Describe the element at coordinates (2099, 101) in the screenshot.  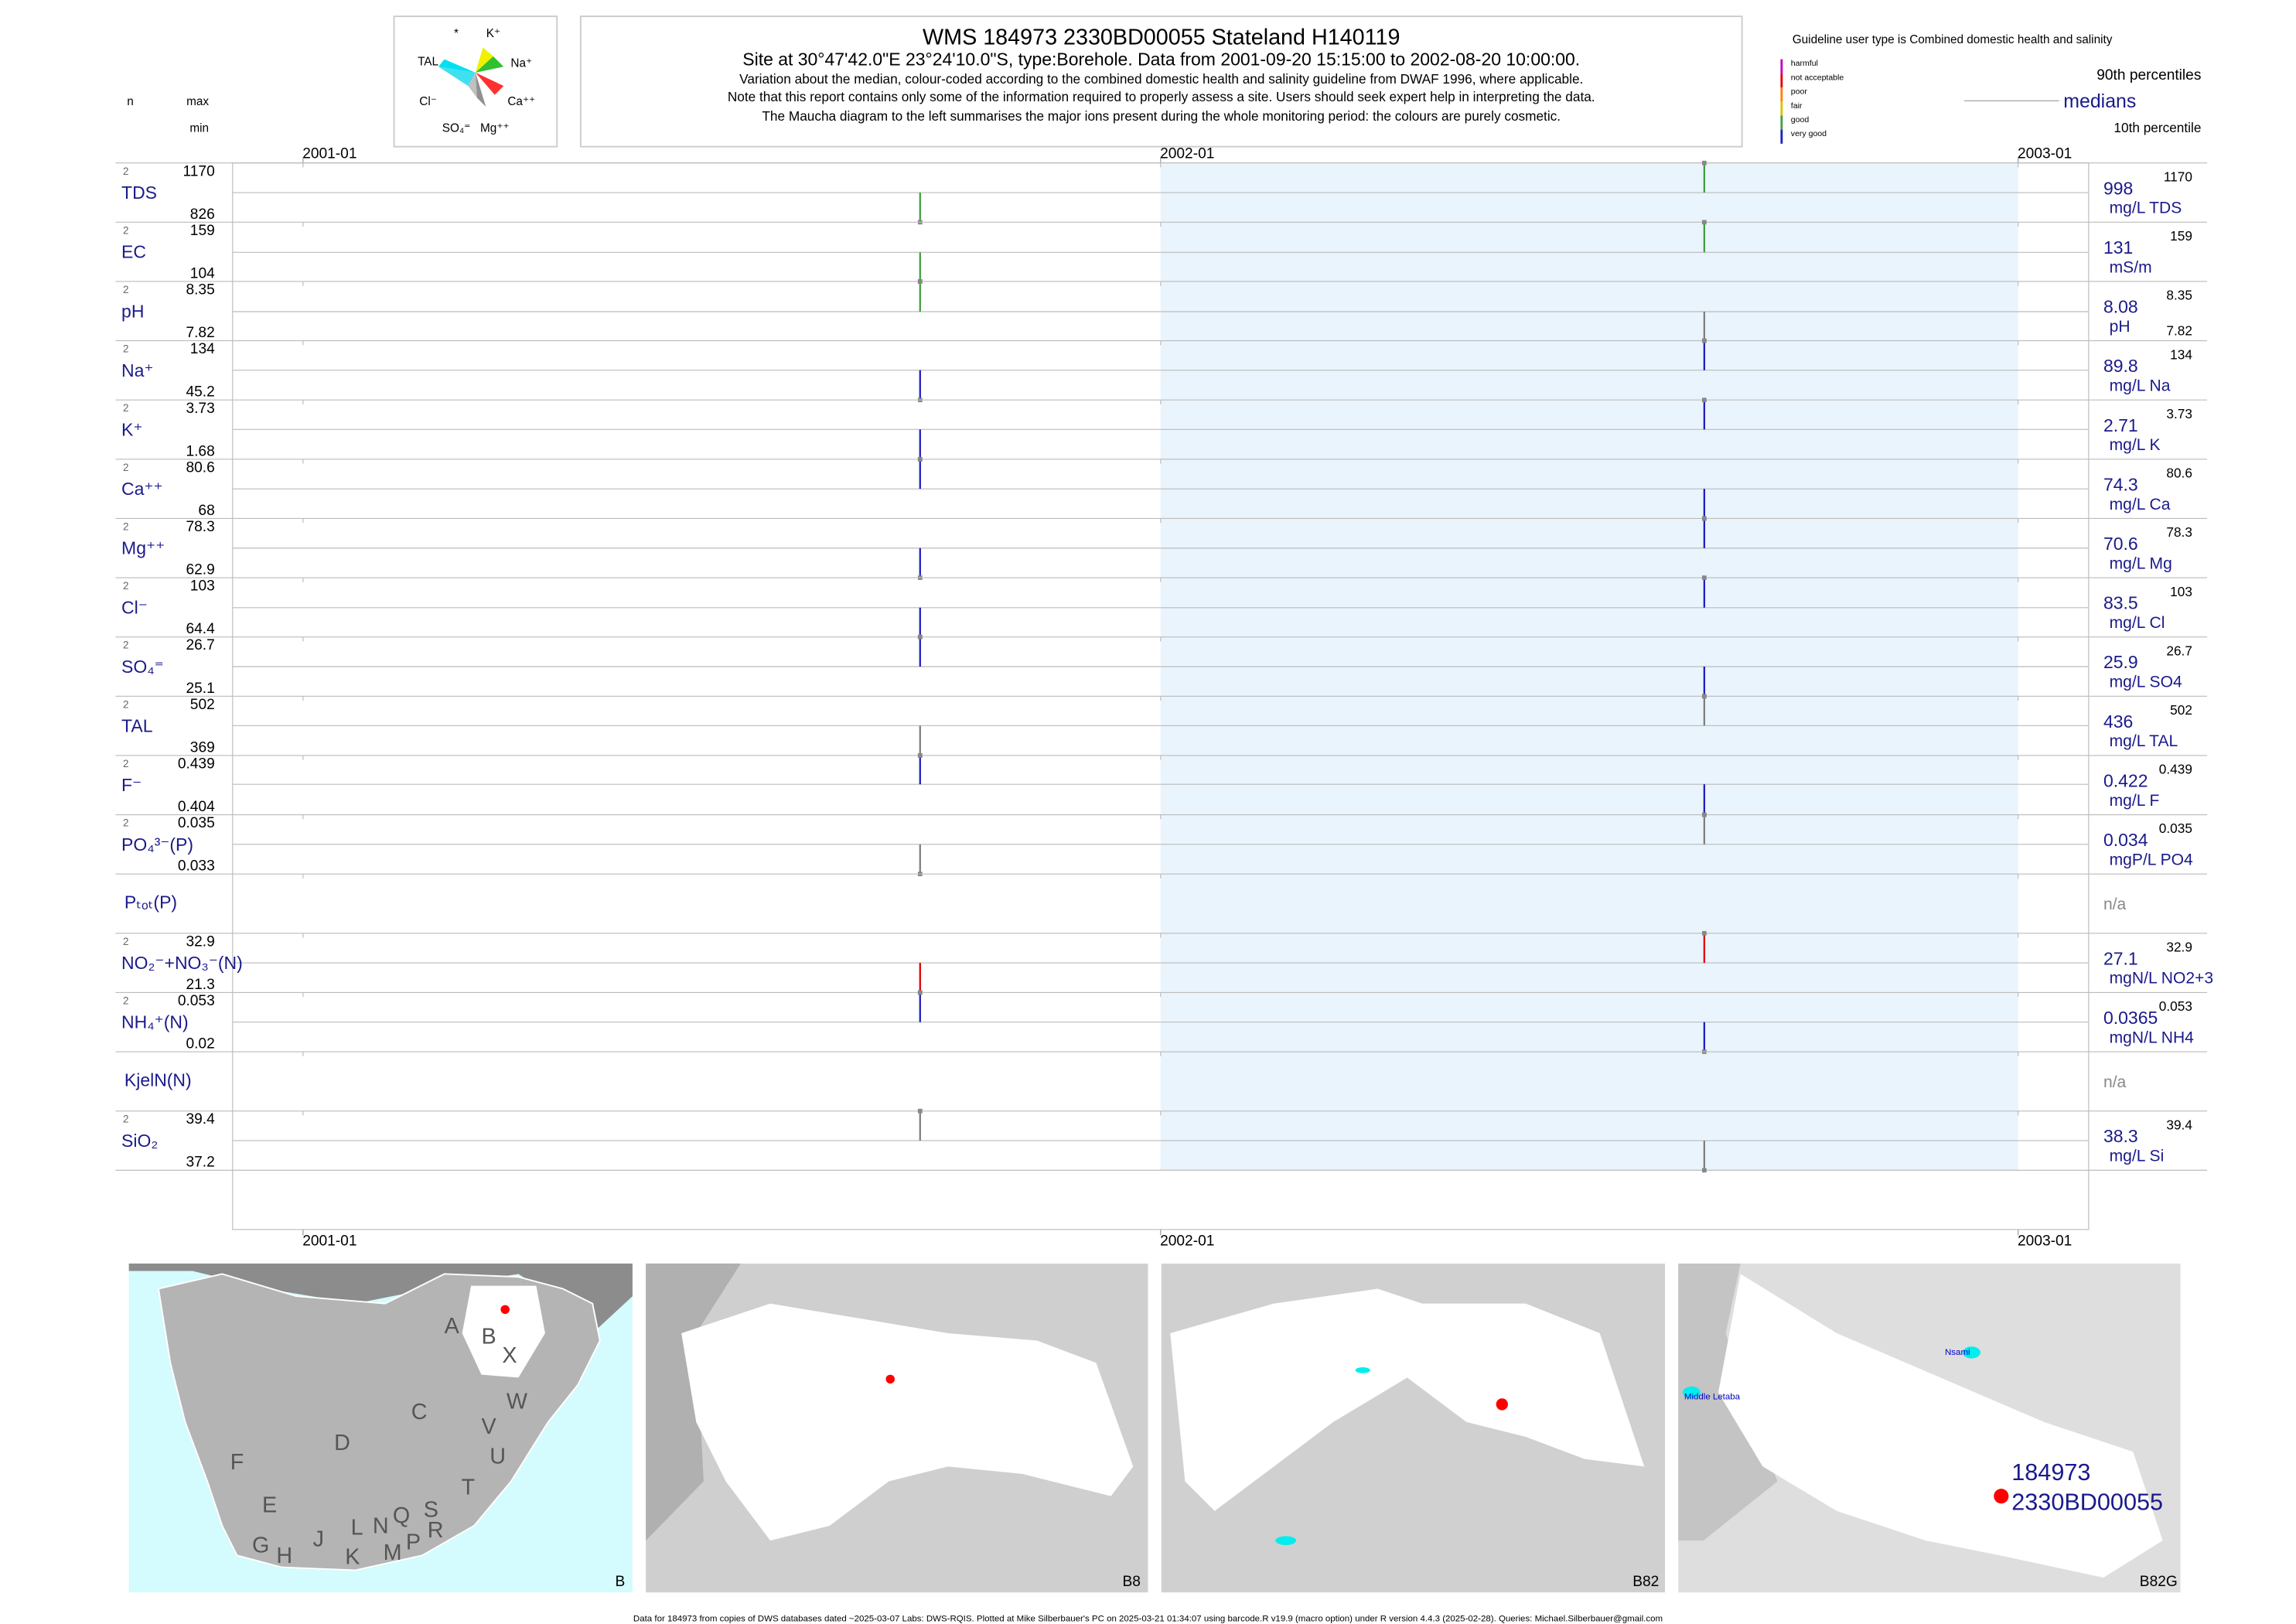
I see `median-label: medians` at that location.